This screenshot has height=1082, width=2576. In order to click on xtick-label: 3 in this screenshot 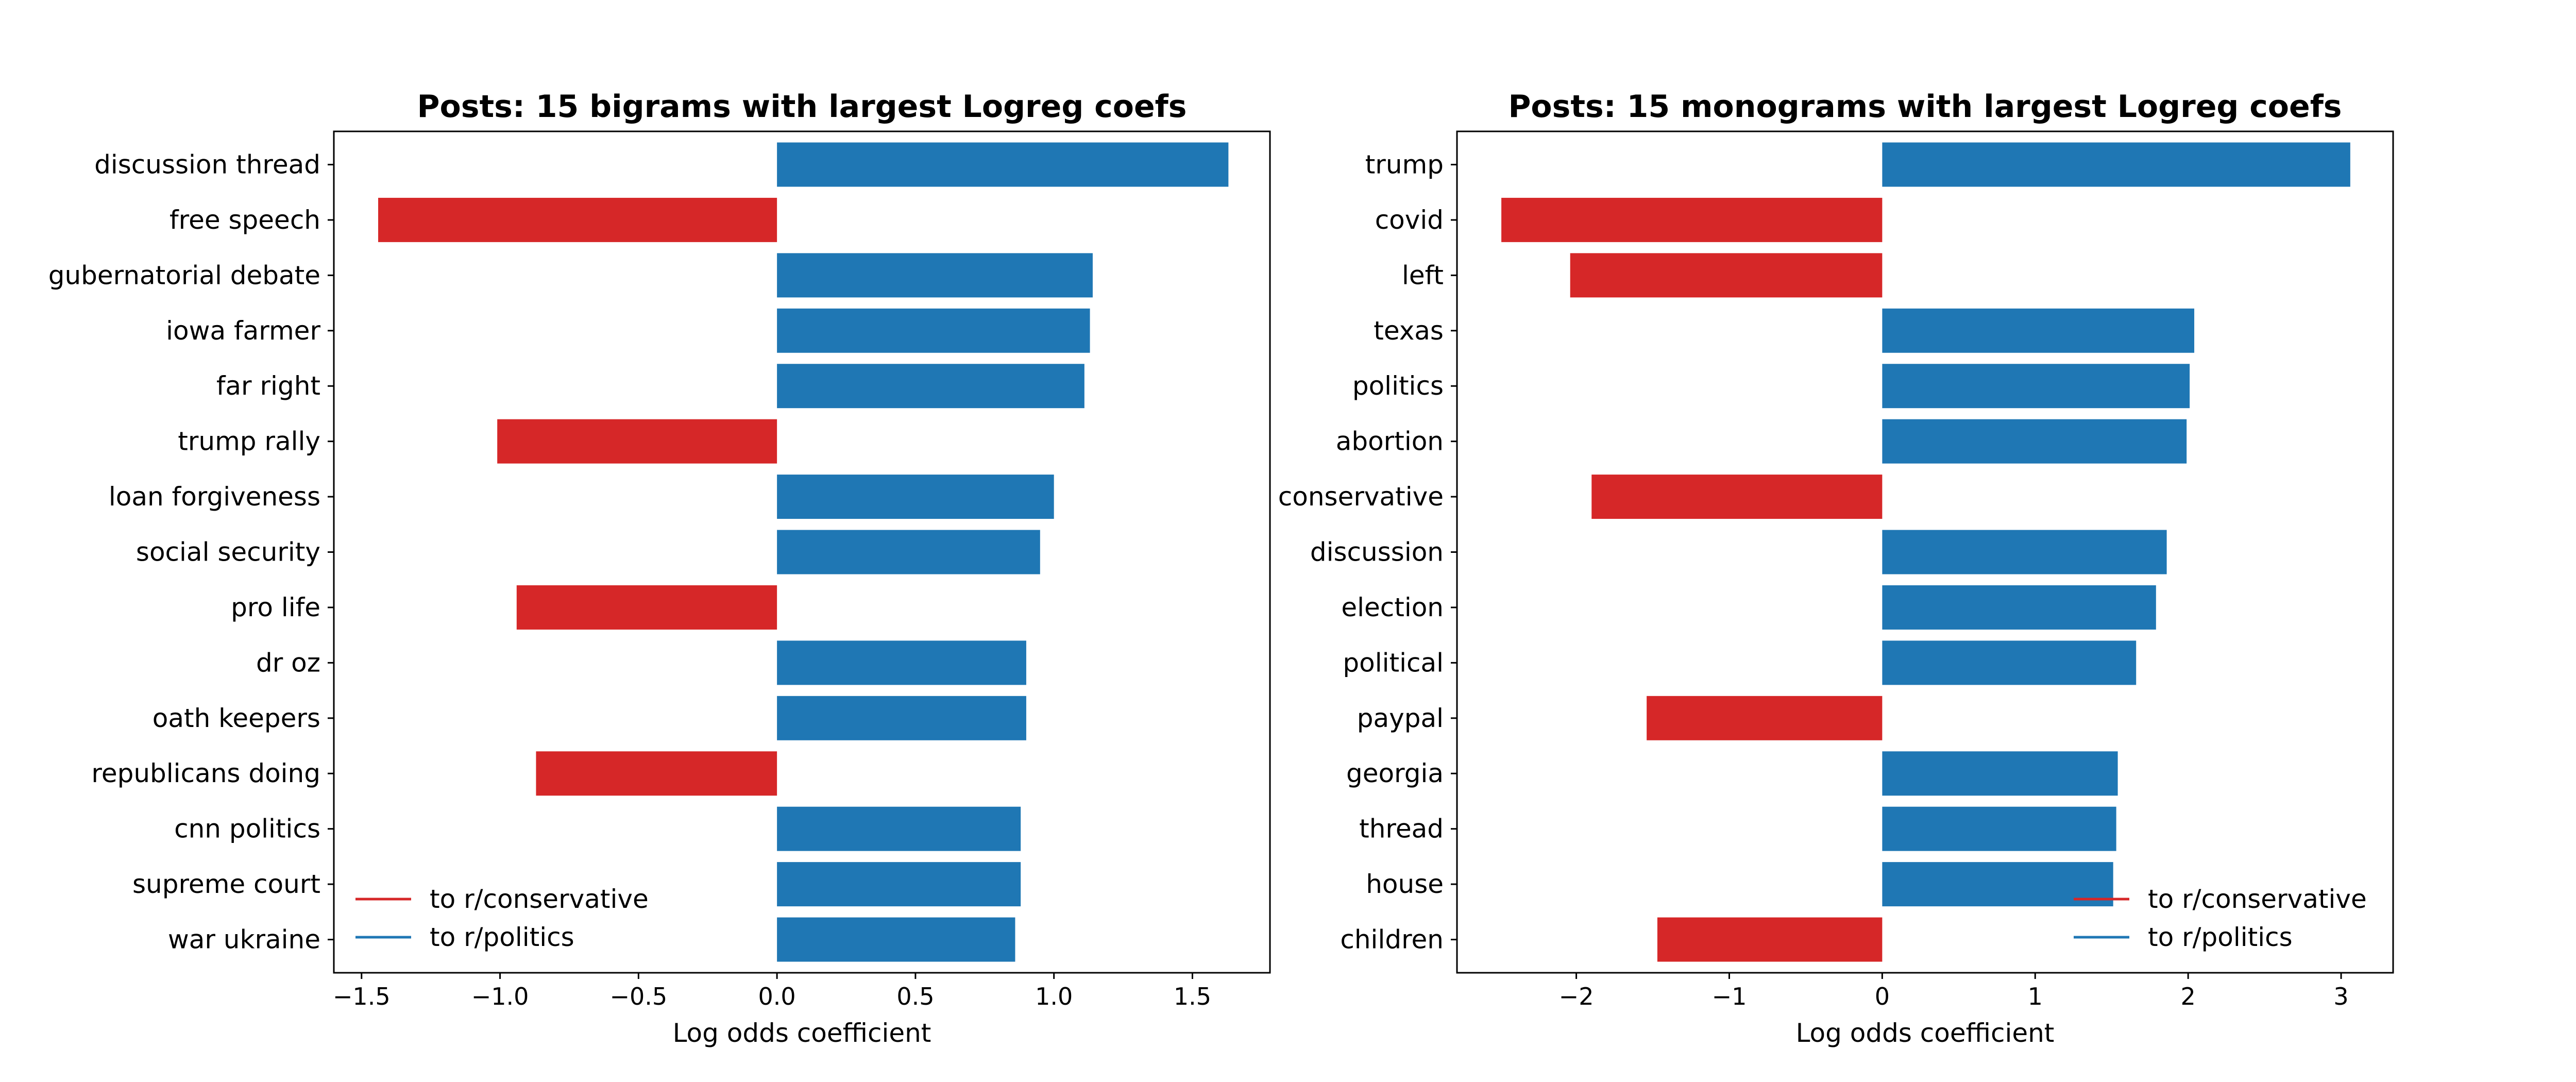, I will do `click(2340, 996)`.